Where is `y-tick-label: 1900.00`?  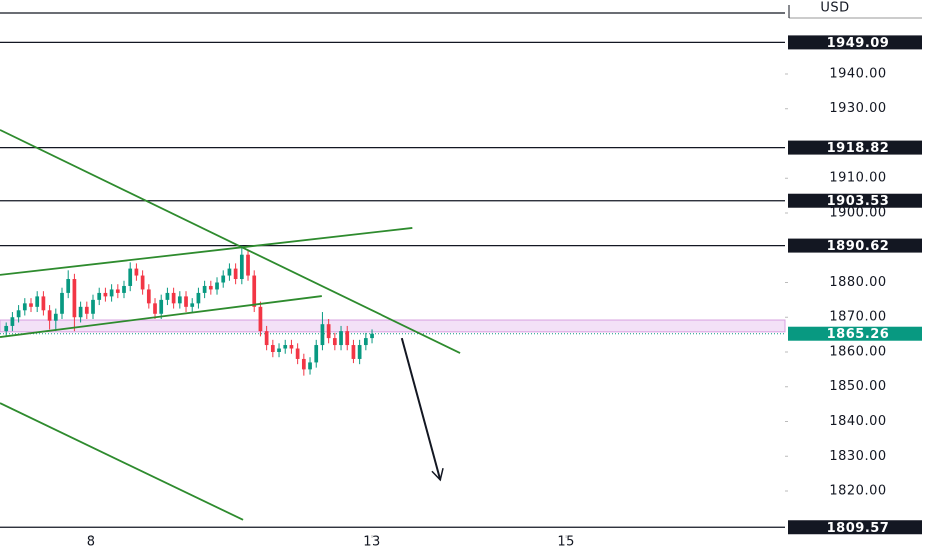
y-tick-label: 1900.00 is located at coordinates (857, 212).